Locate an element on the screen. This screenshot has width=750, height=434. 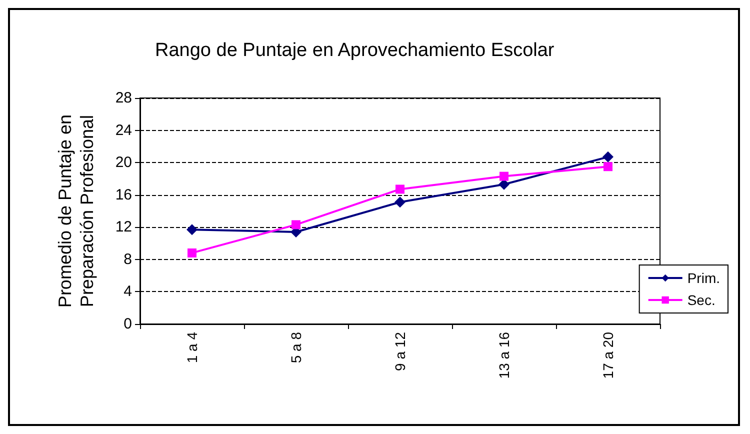
y-tick-label: 24 is located at coordinates (123, 130).